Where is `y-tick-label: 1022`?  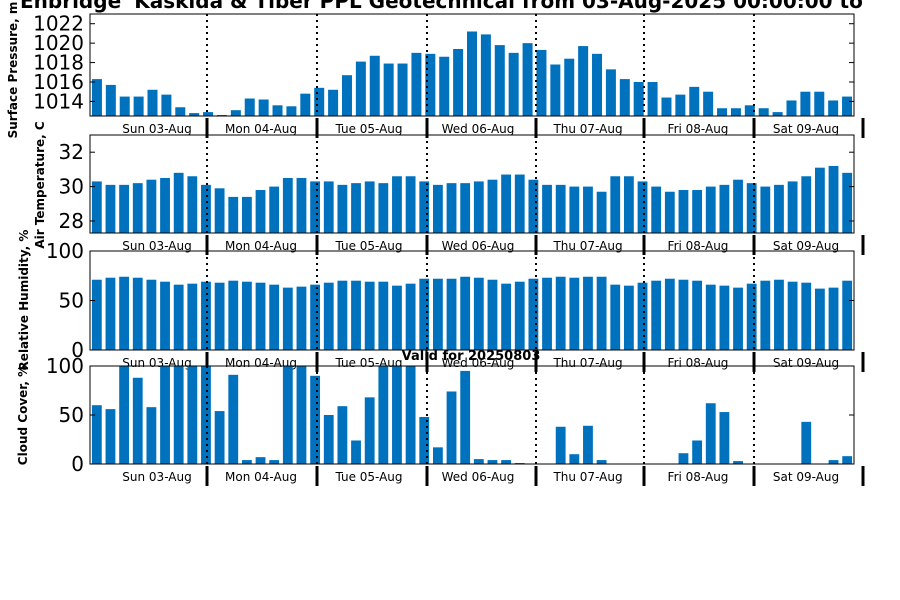 y-tick-label: 1022 is located at coordinates (58, 24).